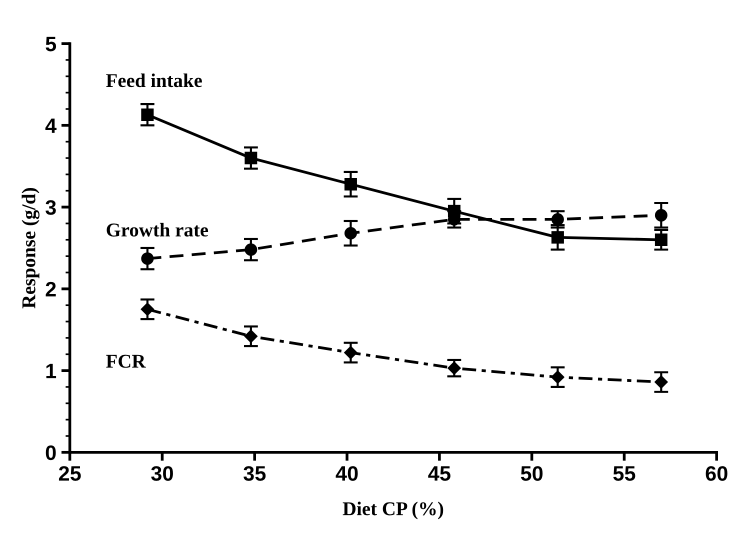  I want to click on x-tick-label: 60, so click(717, 473).